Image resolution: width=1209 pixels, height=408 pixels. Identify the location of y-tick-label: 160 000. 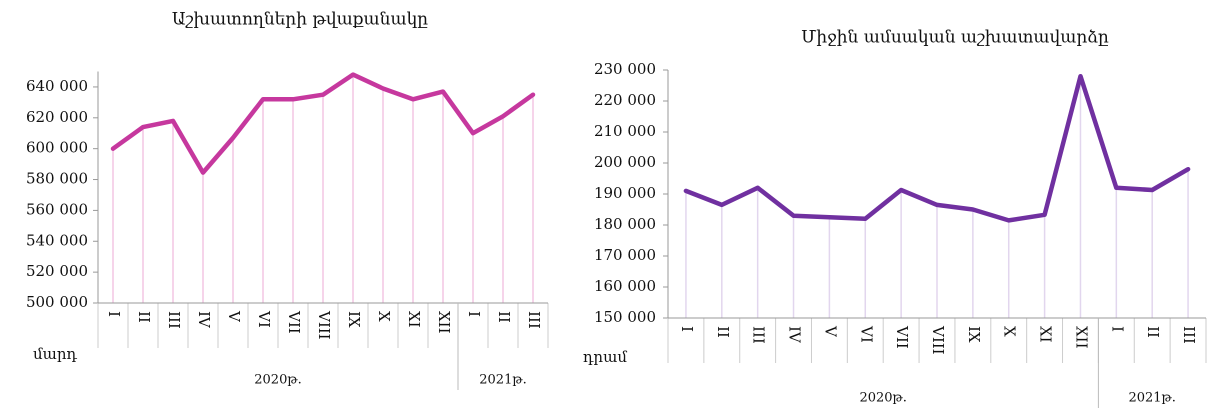
(625, 286).